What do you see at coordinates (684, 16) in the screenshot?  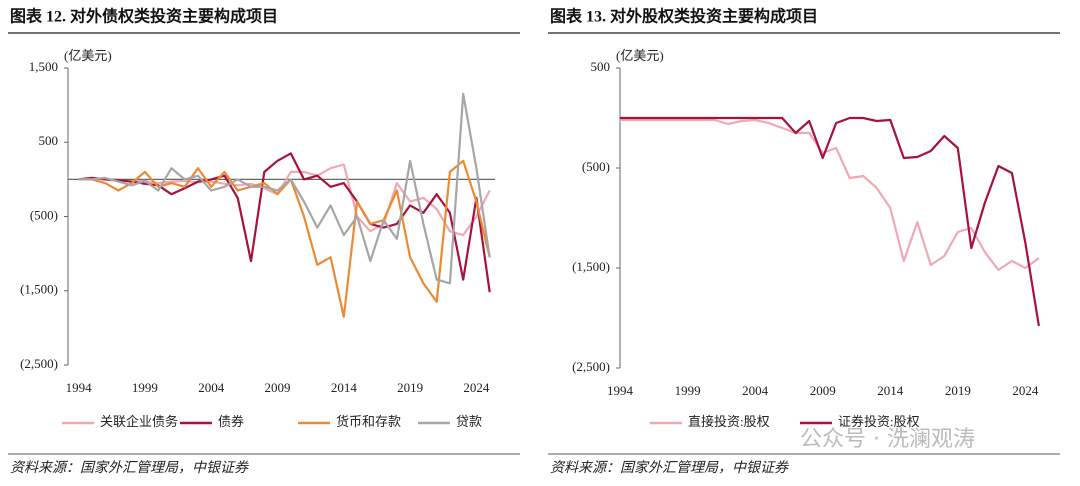 I see `chart-title: 图表 13. 对外股权类投资主要构成项目` at bounding box center [684, 16].